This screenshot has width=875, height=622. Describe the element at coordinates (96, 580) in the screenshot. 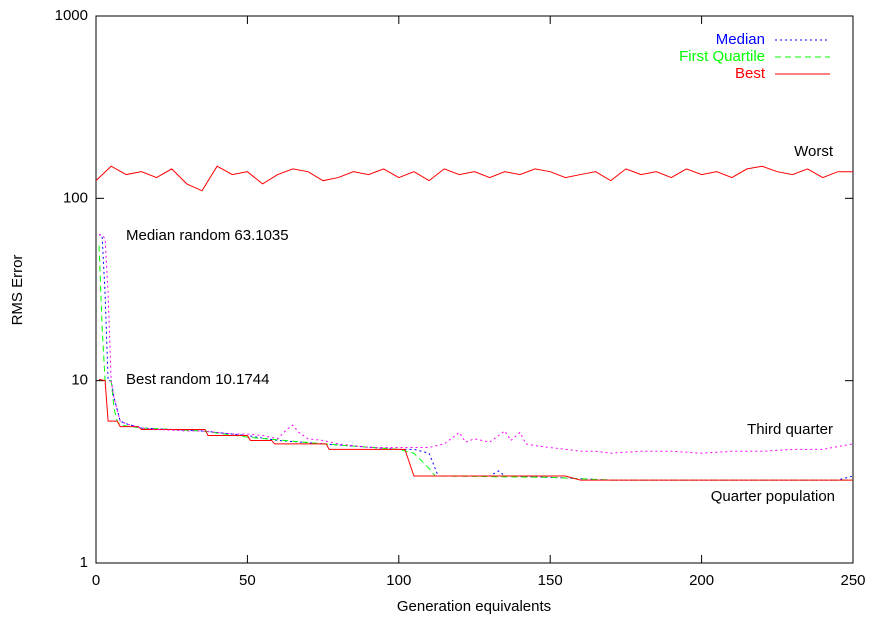

I see `x-tick-label: 0` at that location.